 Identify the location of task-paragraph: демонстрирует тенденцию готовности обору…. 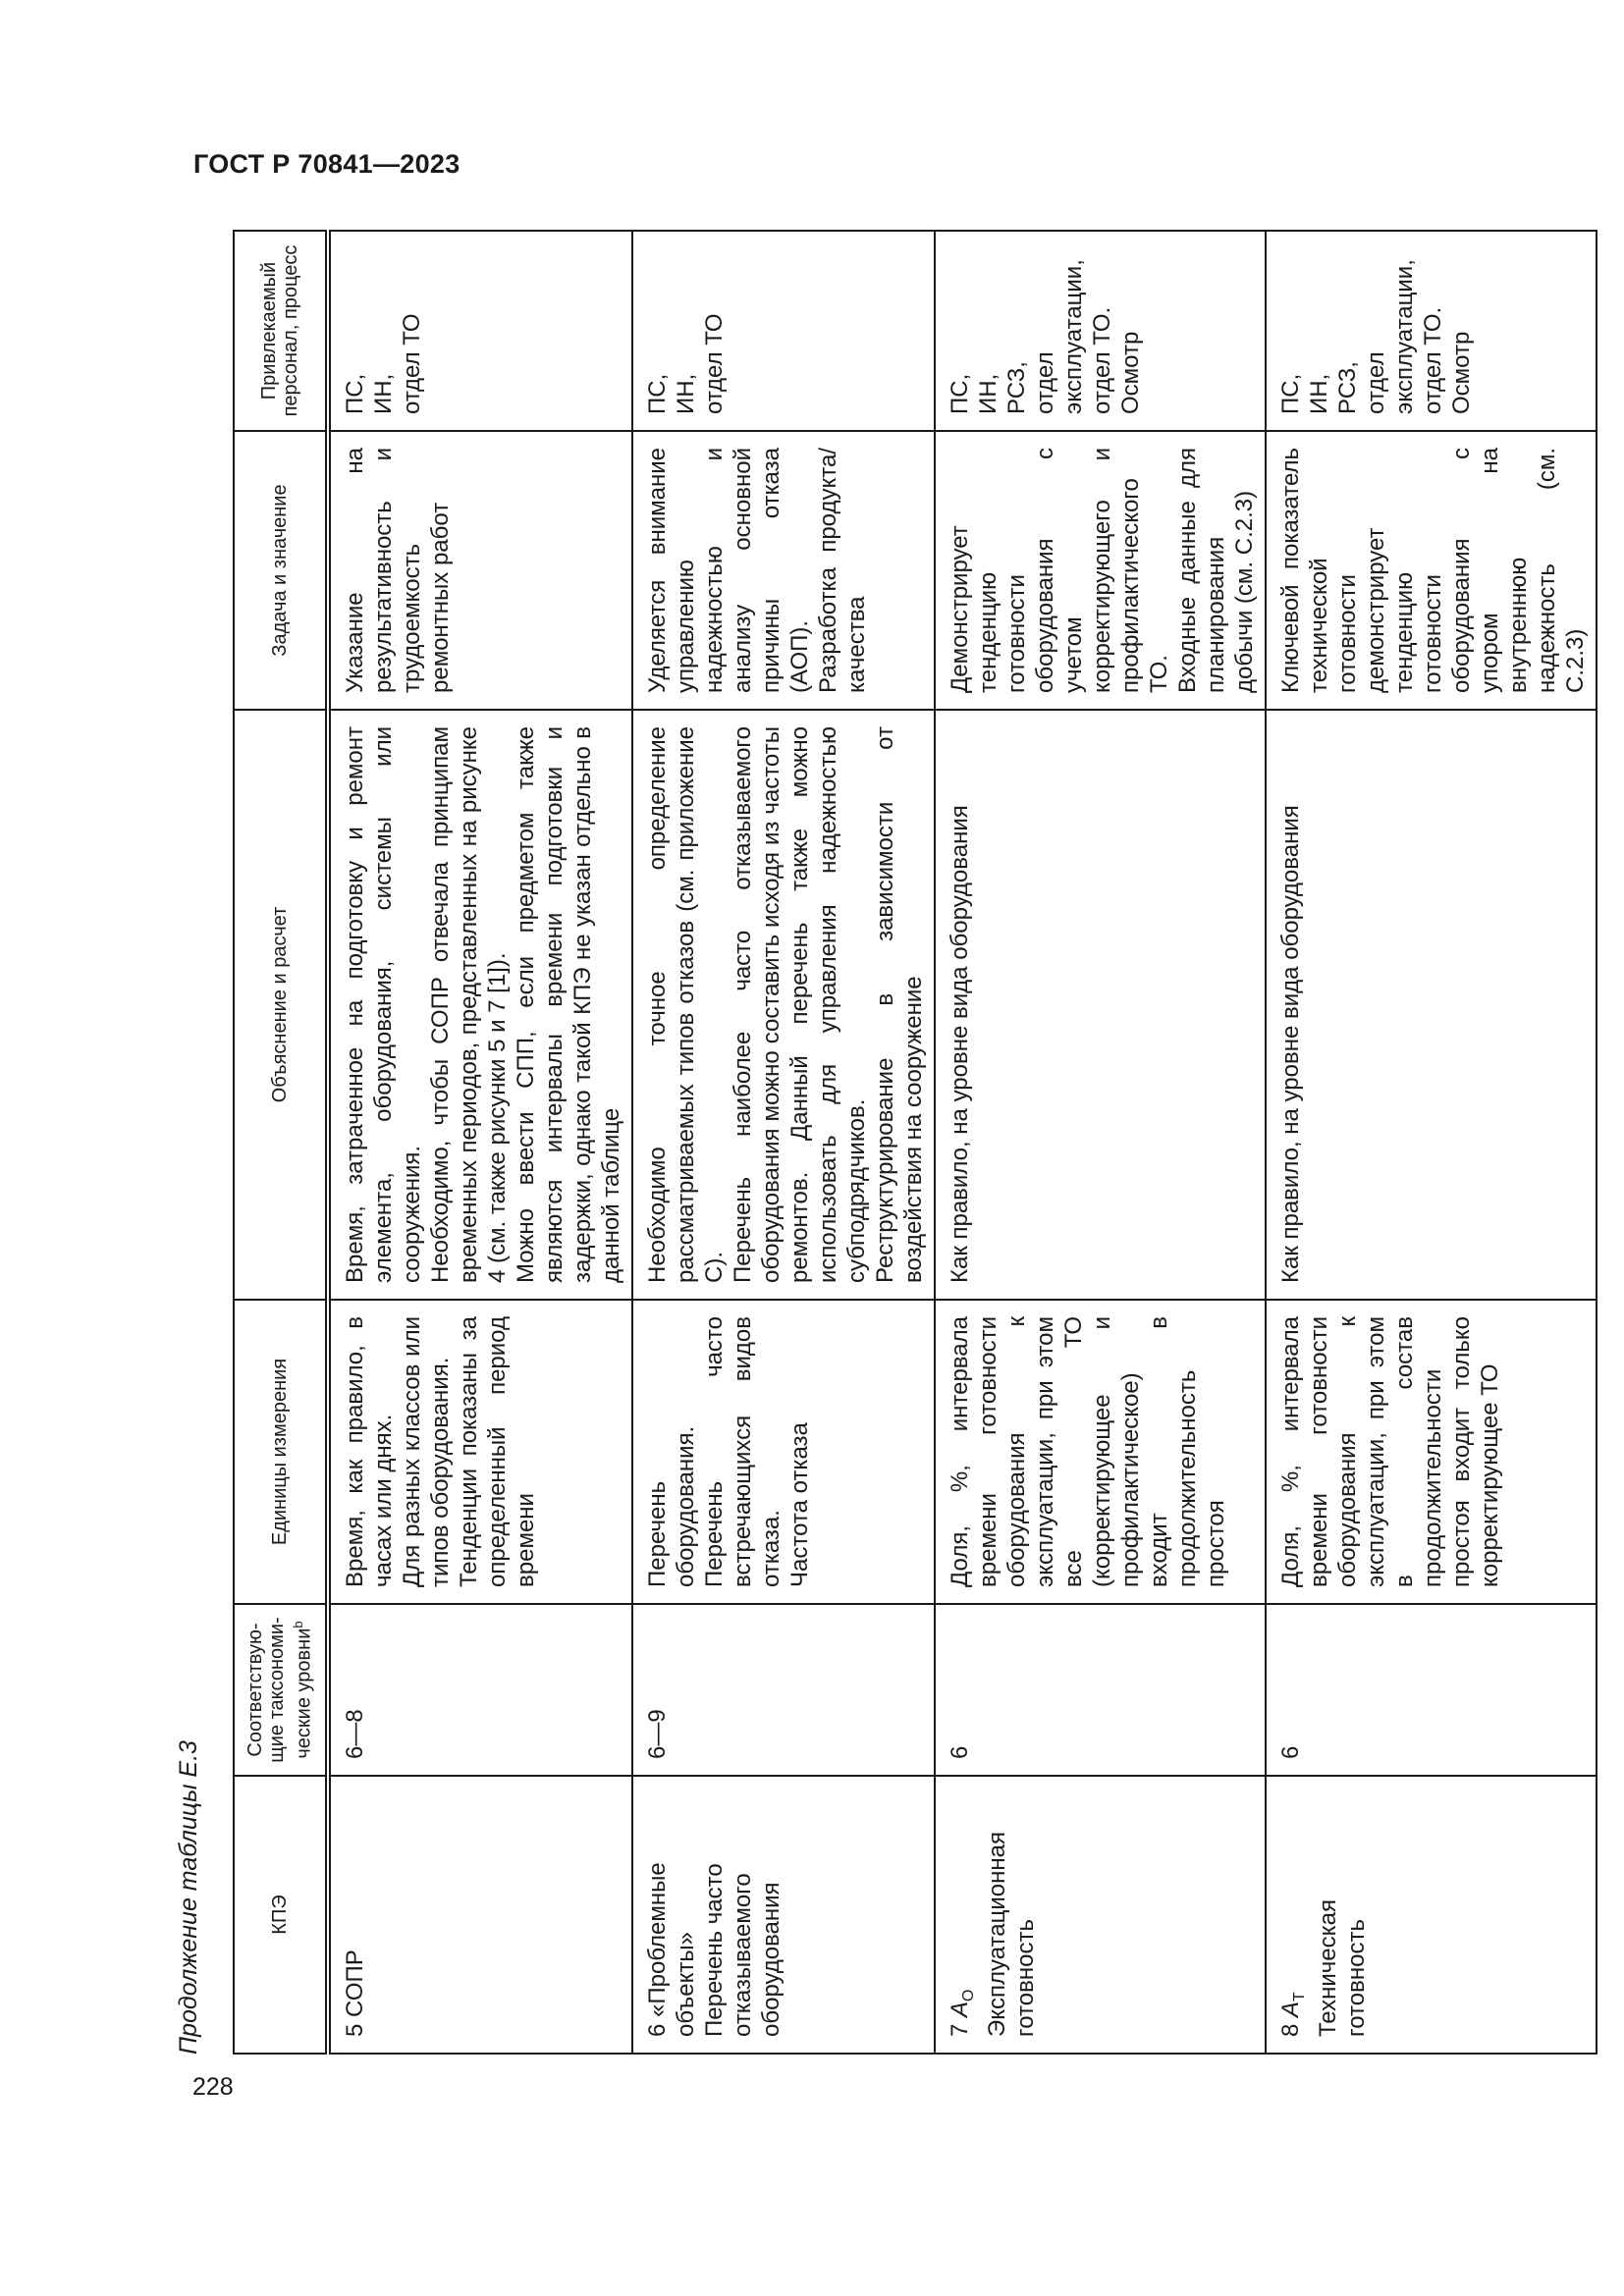
(1476, 570).